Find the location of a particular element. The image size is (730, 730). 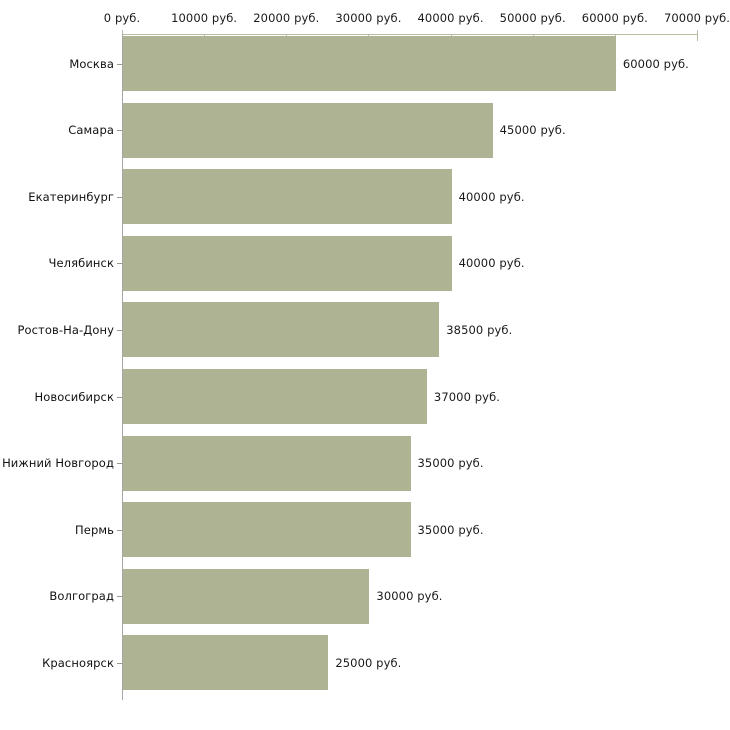

y-axis-label-slot: Новосибирск is located at coordinates (57, 397).